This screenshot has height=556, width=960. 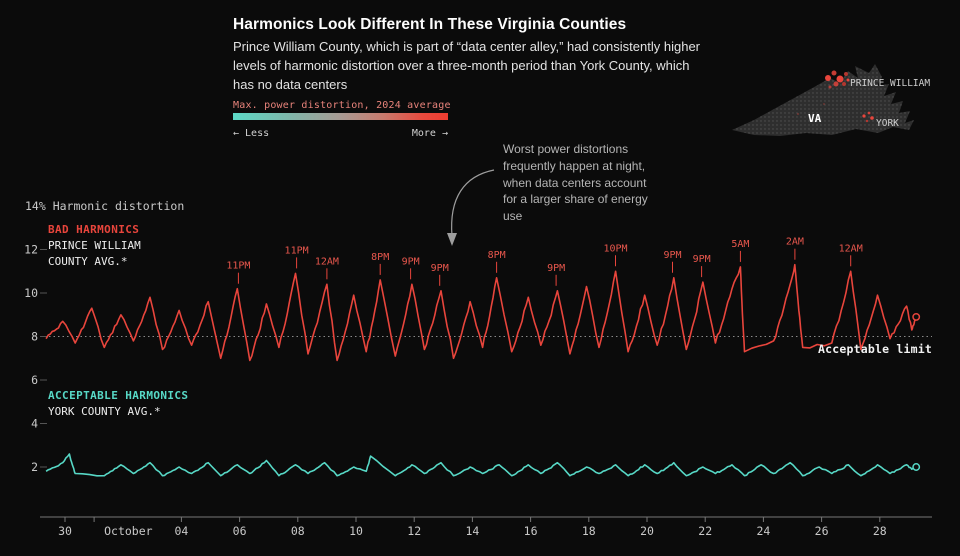 What do you see at coordinates (452, 239) in the screenshot?
I see `annotation-arrowhead` at bounding box center [452, 239].